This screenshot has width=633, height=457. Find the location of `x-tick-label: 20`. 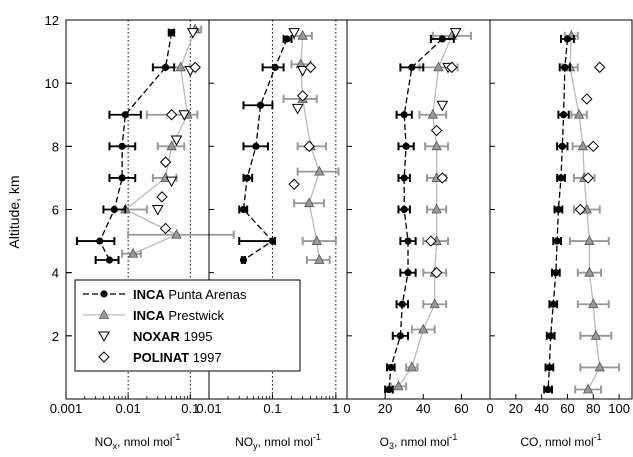

x-tick-label: 20 is located at coordinates (385, 408).